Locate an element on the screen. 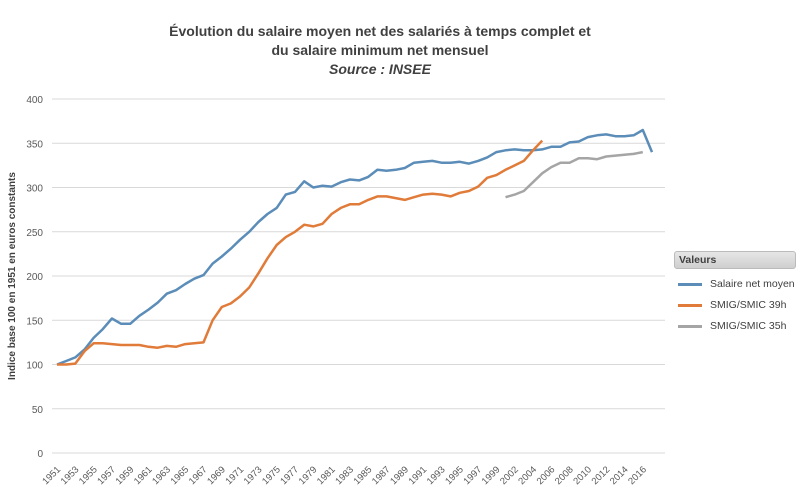 This screenshot has width=800, height=496. x-tick-label: 1973 is located at coordinates (253, 475).